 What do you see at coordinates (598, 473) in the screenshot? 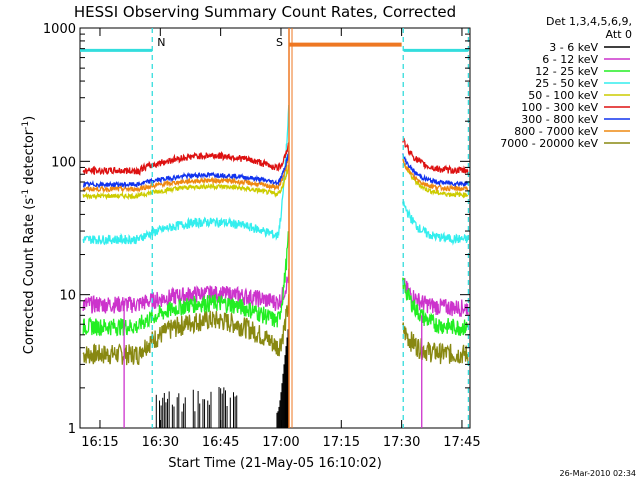
I see `timestamp: 26-Mar-2010 02:34` at bounding box center [598, 473].